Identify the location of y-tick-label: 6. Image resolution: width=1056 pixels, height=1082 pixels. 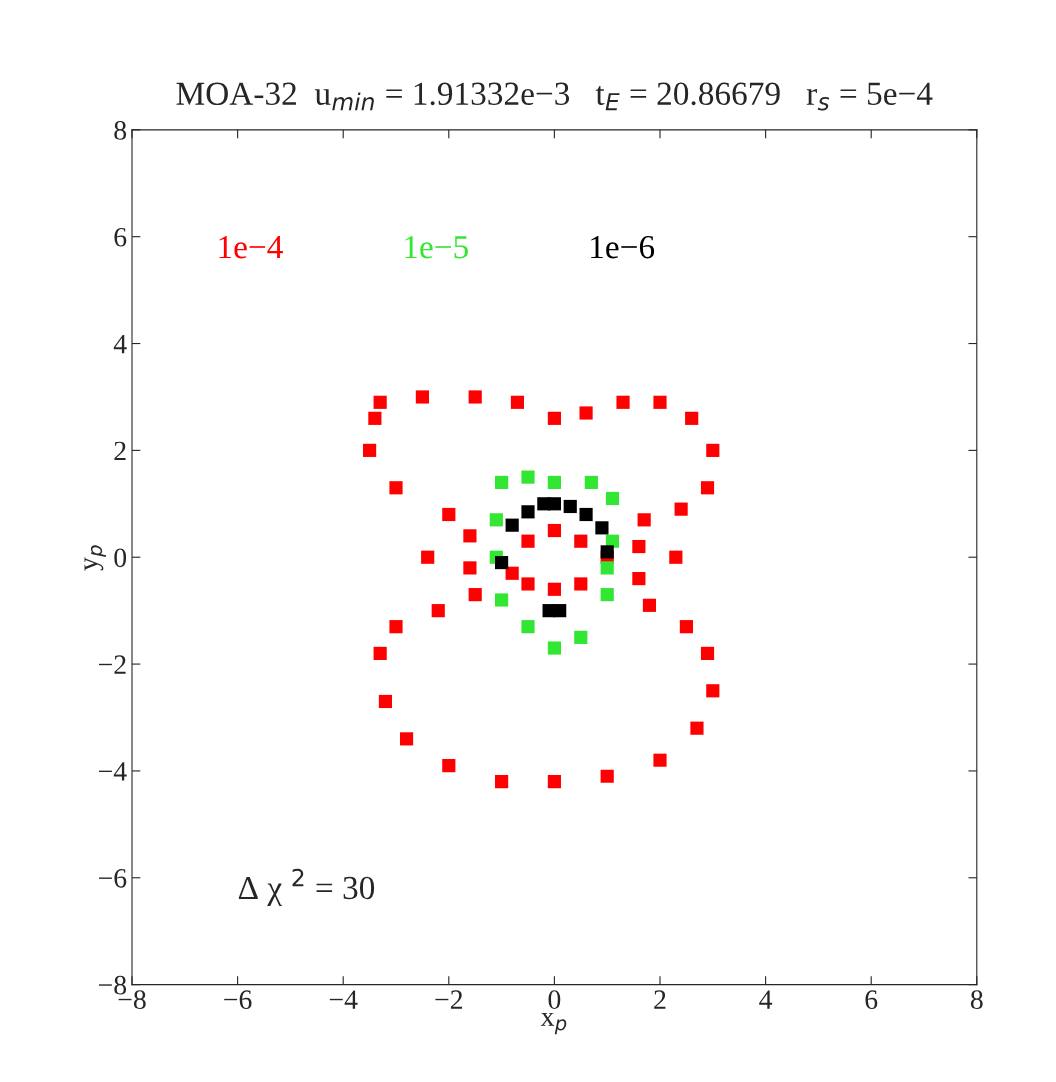
(120, 237).